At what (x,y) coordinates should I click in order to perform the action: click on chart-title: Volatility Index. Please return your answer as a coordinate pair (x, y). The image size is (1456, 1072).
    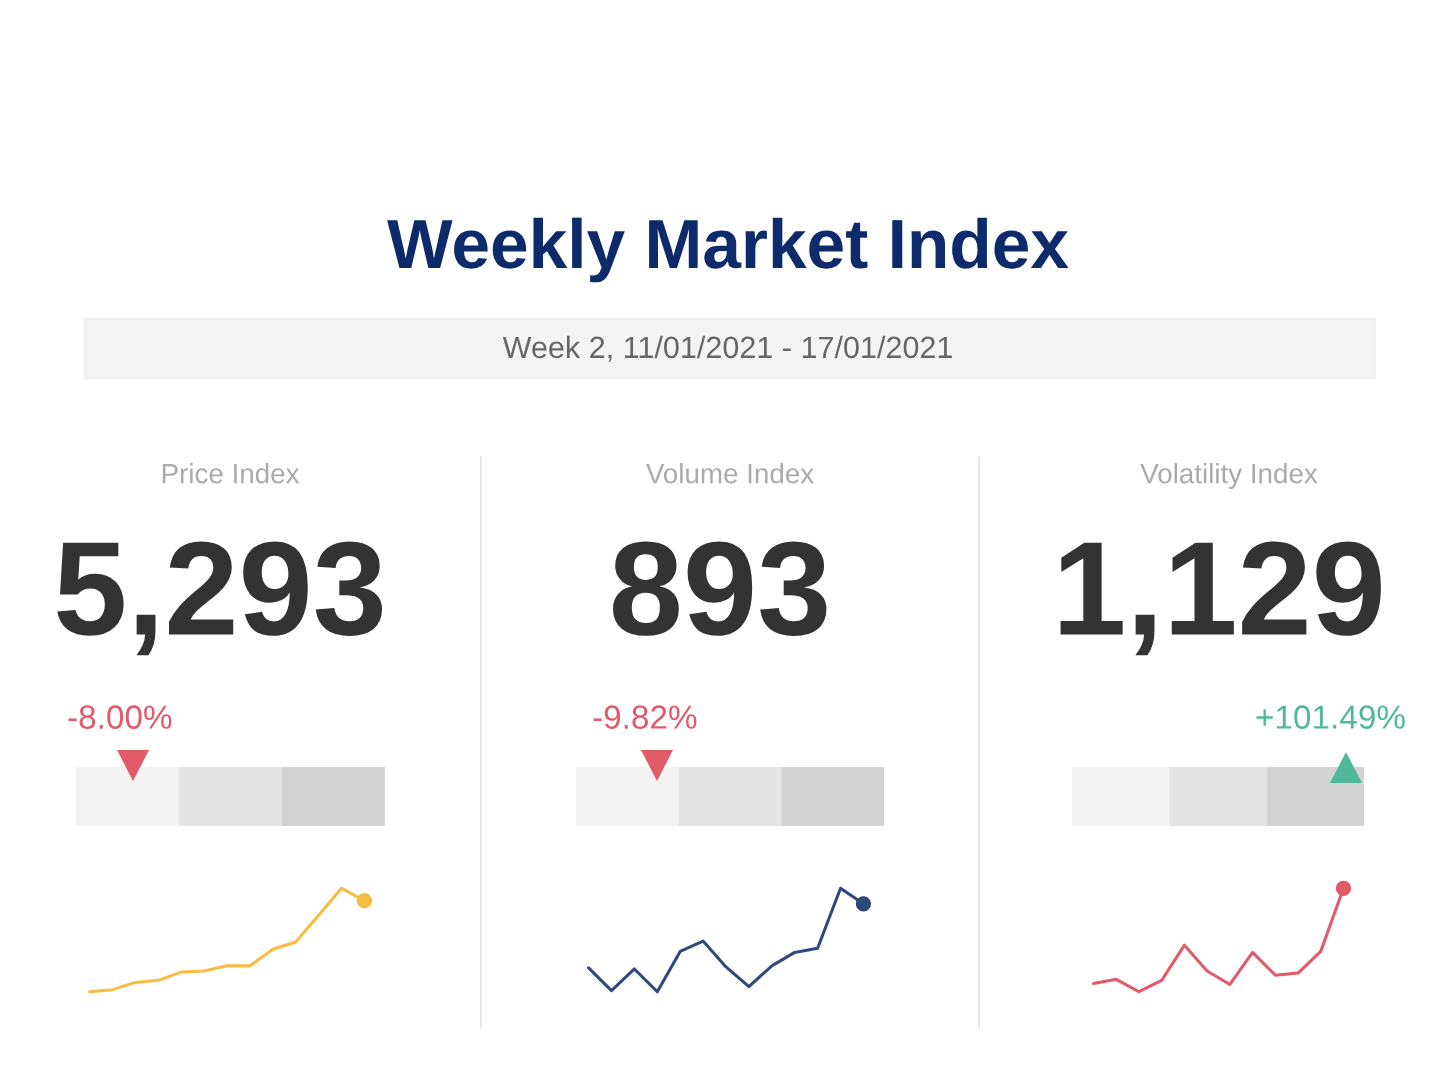
    Looking at the image, I should click on (1229, 476).